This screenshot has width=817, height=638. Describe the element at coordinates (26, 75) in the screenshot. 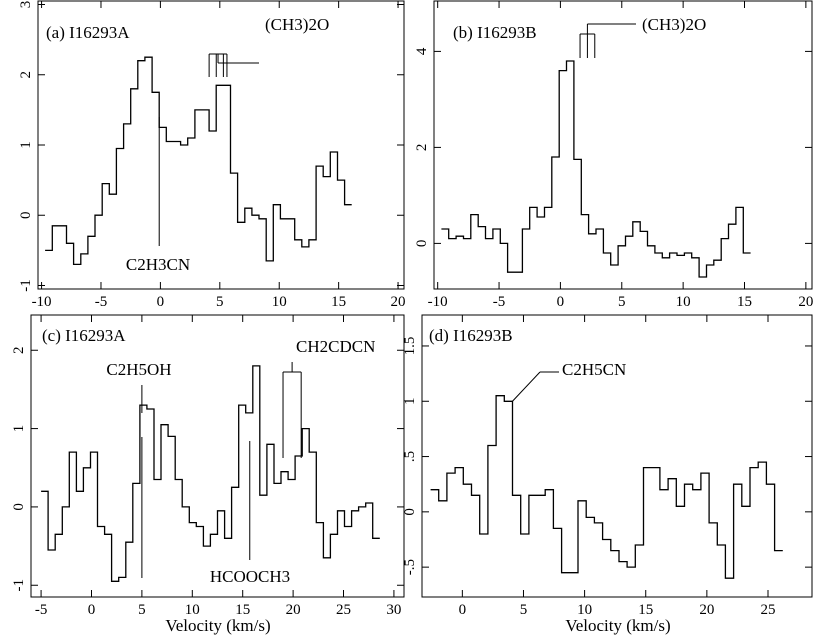

I see `panel-a-ytick-label: 2` at that location.